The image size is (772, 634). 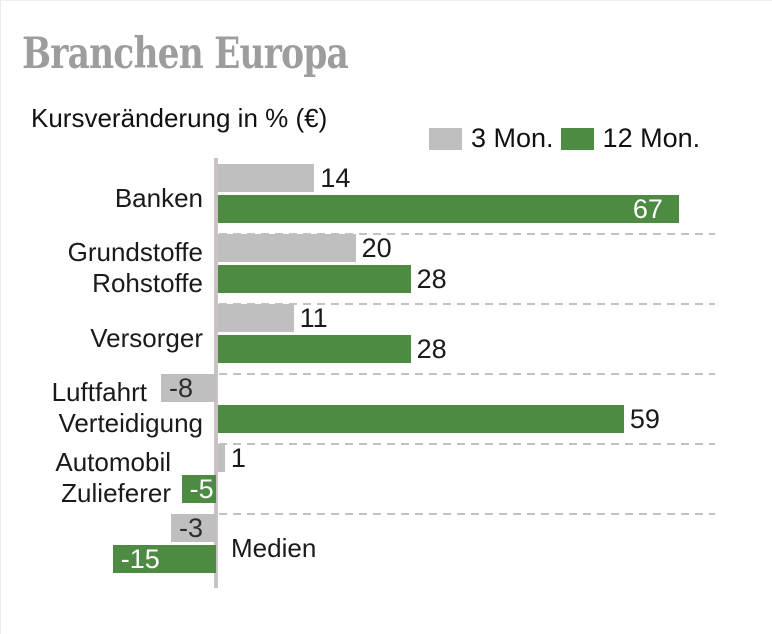 I want to click on legend-item-3mon: 3 Mon., so click(x=491, y=138).